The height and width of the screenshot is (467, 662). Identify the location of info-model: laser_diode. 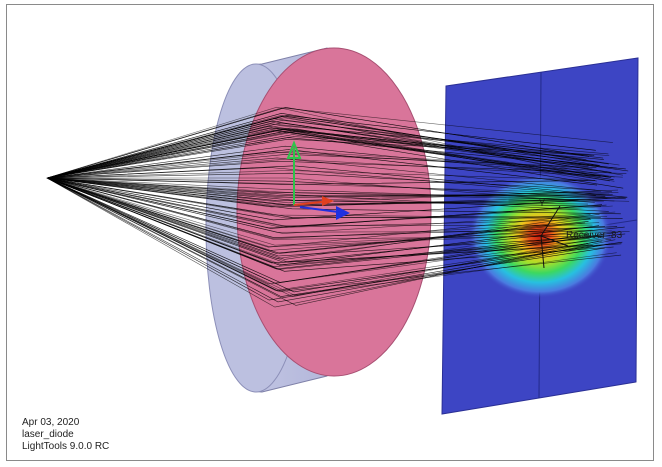
(48, 434).